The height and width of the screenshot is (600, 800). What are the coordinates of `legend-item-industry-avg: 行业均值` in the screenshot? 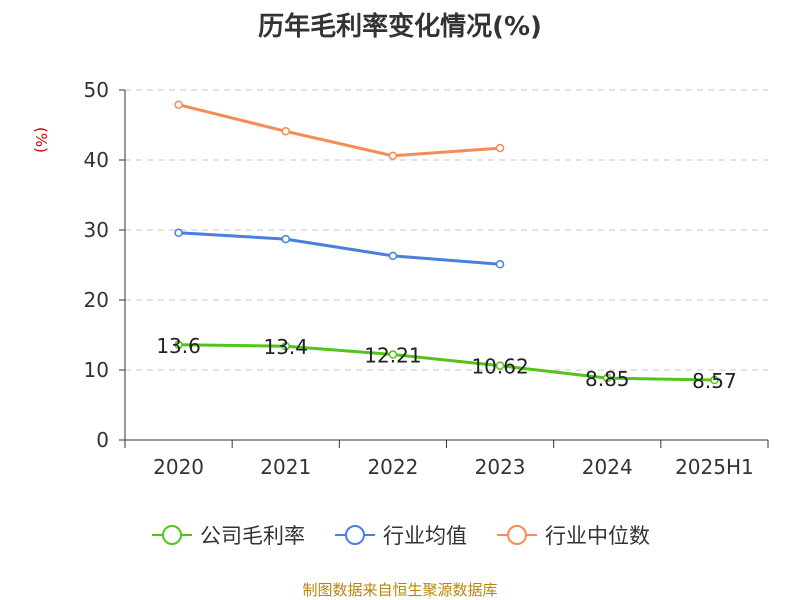 It's located at (400, 535).